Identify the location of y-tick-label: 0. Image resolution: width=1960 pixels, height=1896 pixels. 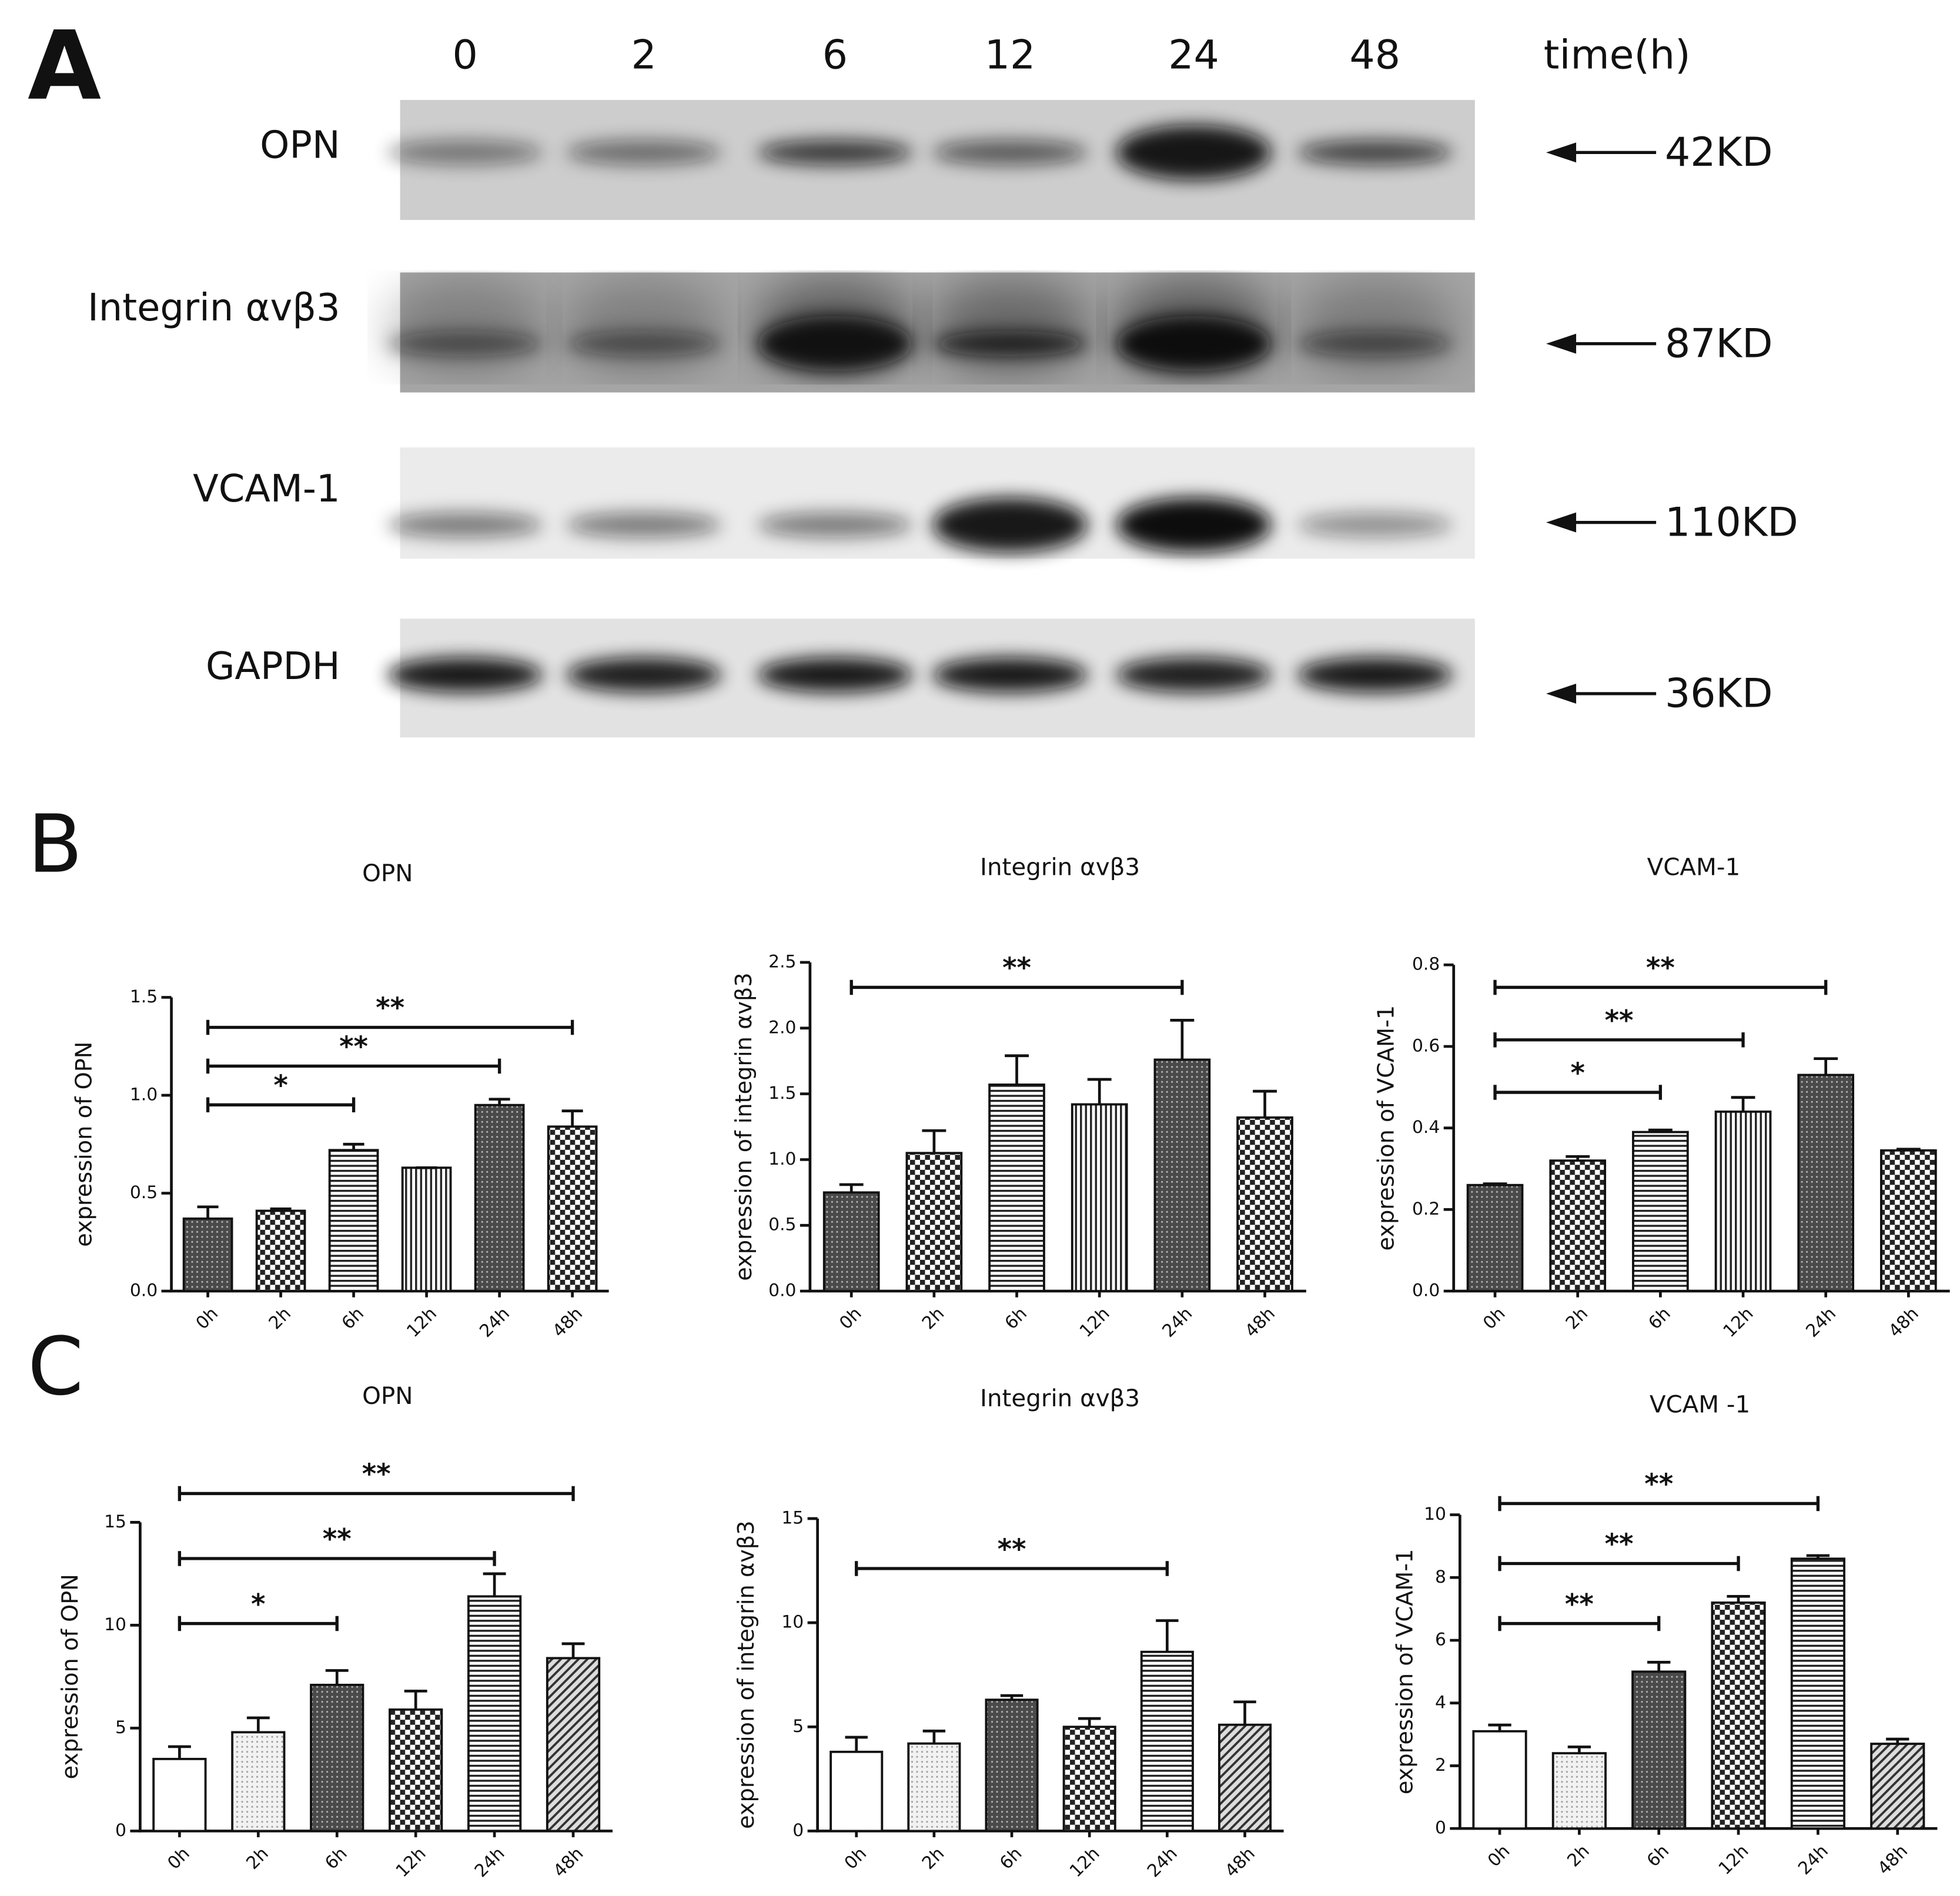
(798, 1830).